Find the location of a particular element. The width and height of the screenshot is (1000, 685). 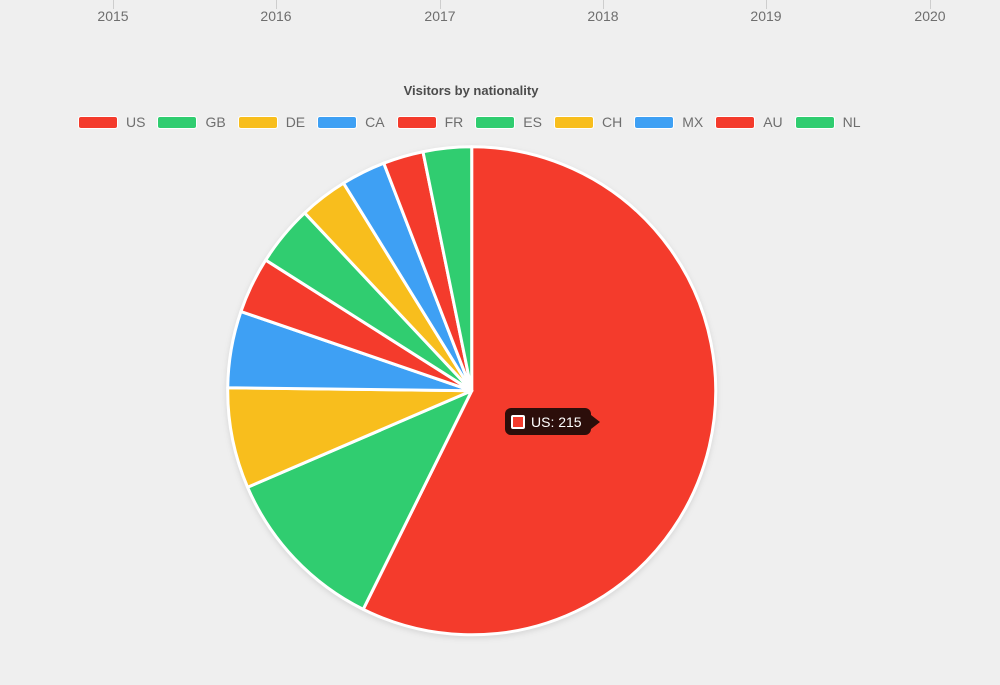

legend-swatch-FR is located at coordinates (416, 122).